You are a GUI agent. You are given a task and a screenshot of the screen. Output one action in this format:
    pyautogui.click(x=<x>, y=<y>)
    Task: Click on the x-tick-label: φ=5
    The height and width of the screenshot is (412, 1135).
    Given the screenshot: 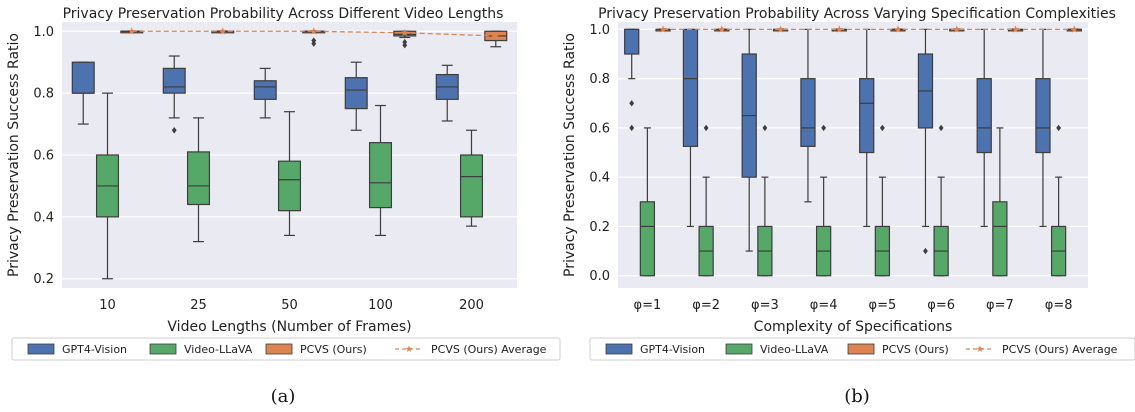 What is the action you would take?
    pyautogui.click(x=883, y=305)
    